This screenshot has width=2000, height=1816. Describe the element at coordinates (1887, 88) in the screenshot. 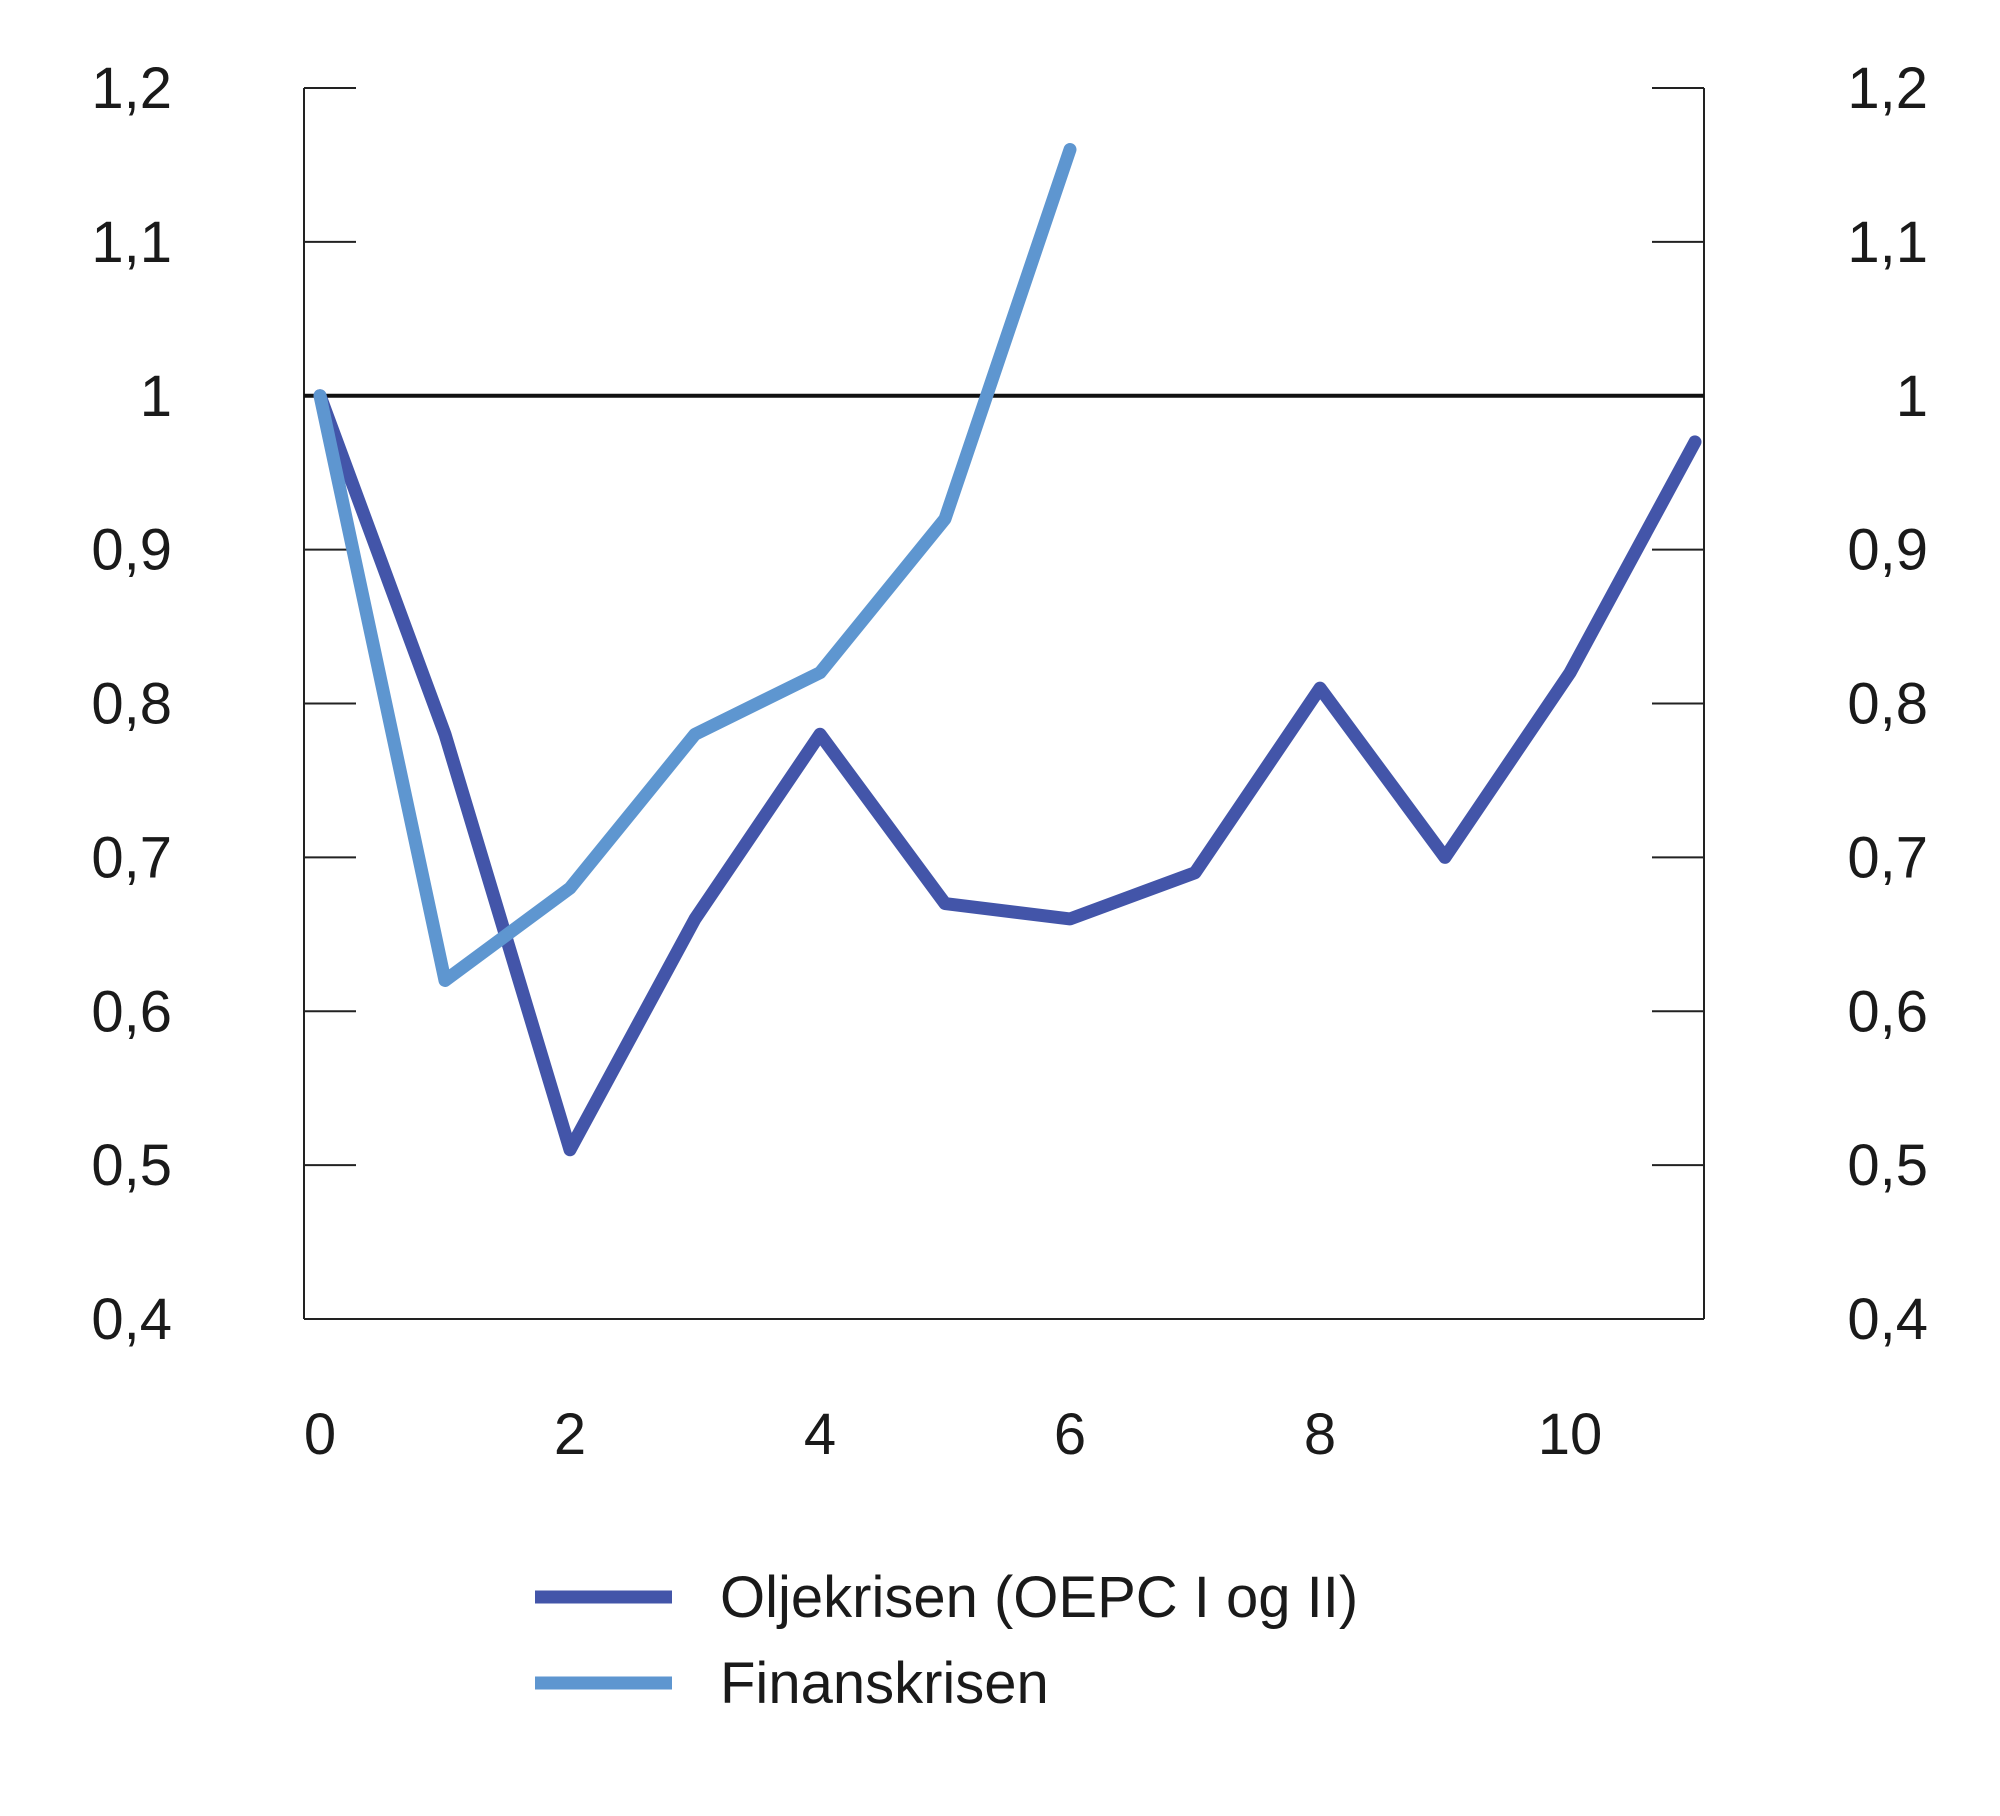

I see `y-tick-label-right: 1,2` at that location.